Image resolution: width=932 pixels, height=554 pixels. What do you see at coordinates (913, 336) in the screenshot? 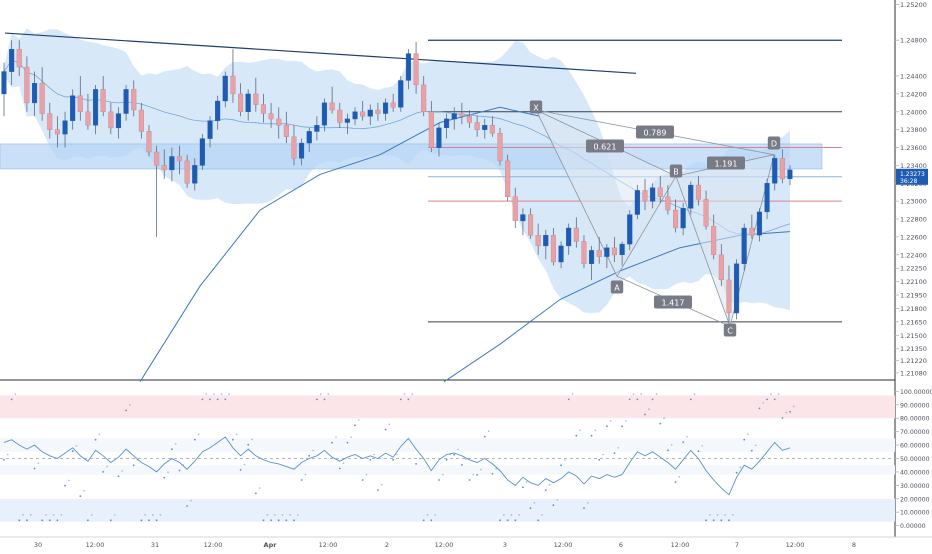
I see `price-tick-label: 1.21500` at bounding box center [913, 336].